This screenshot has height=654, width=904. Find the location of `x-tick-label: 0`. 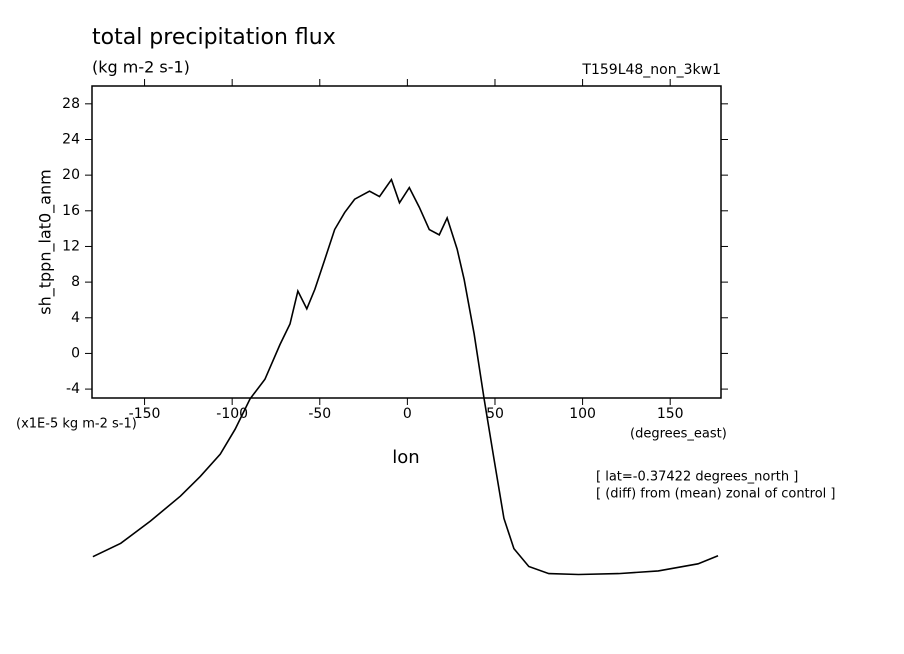

x-tick-label: 0 is located at coordinates (407, 414).